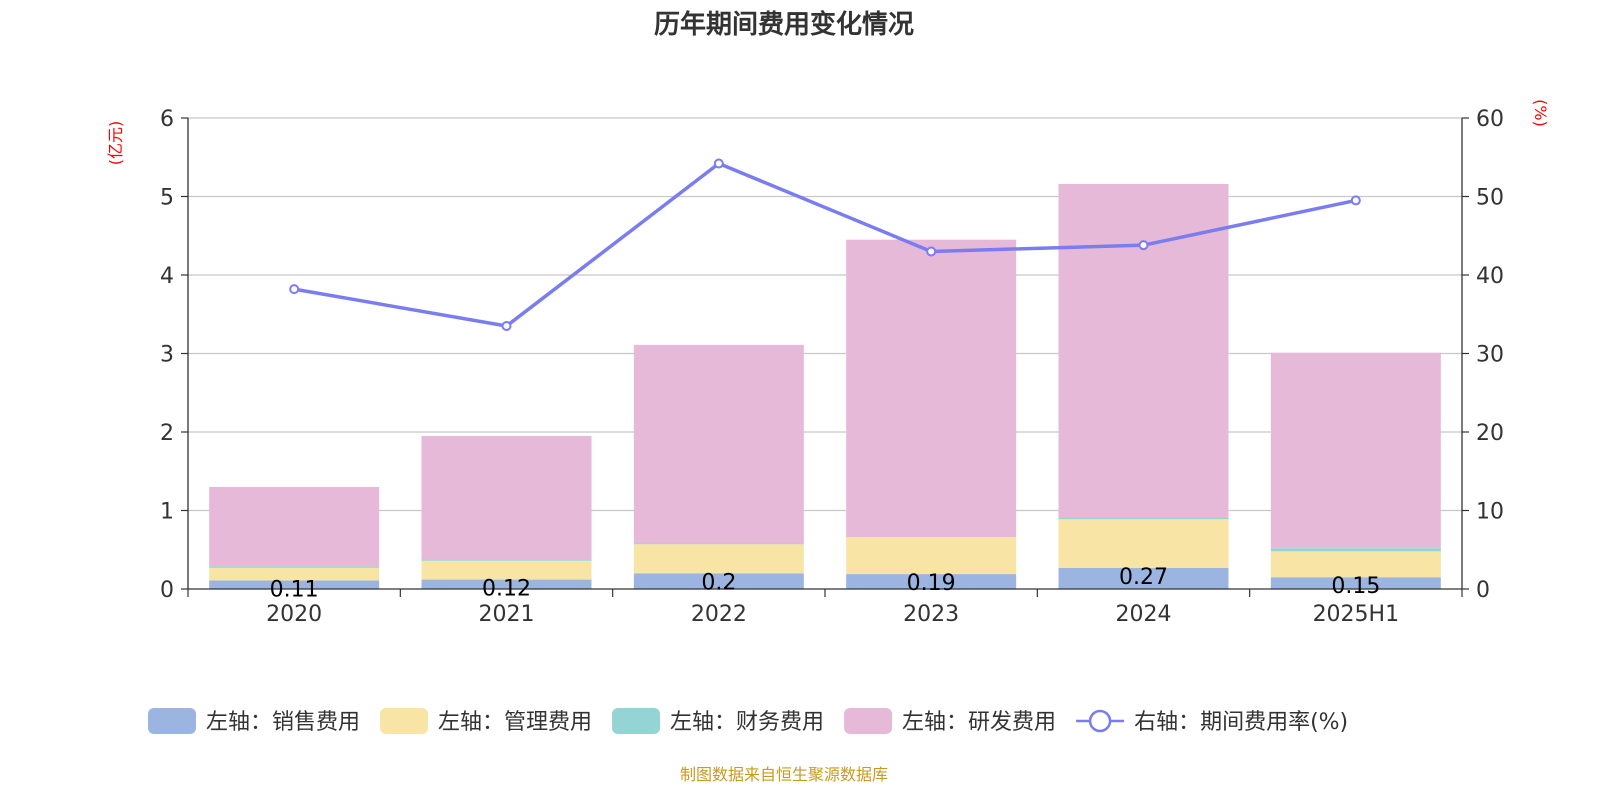  I want to click on right-axis-unit: (%), so click(1540, 113).